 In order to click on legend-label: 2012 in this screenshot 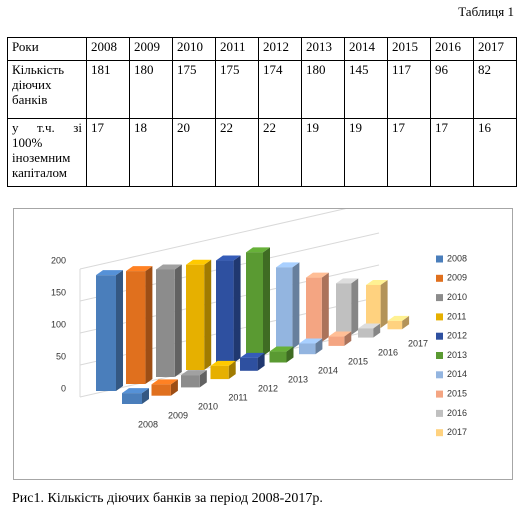, I will do `click(457, 336)`.